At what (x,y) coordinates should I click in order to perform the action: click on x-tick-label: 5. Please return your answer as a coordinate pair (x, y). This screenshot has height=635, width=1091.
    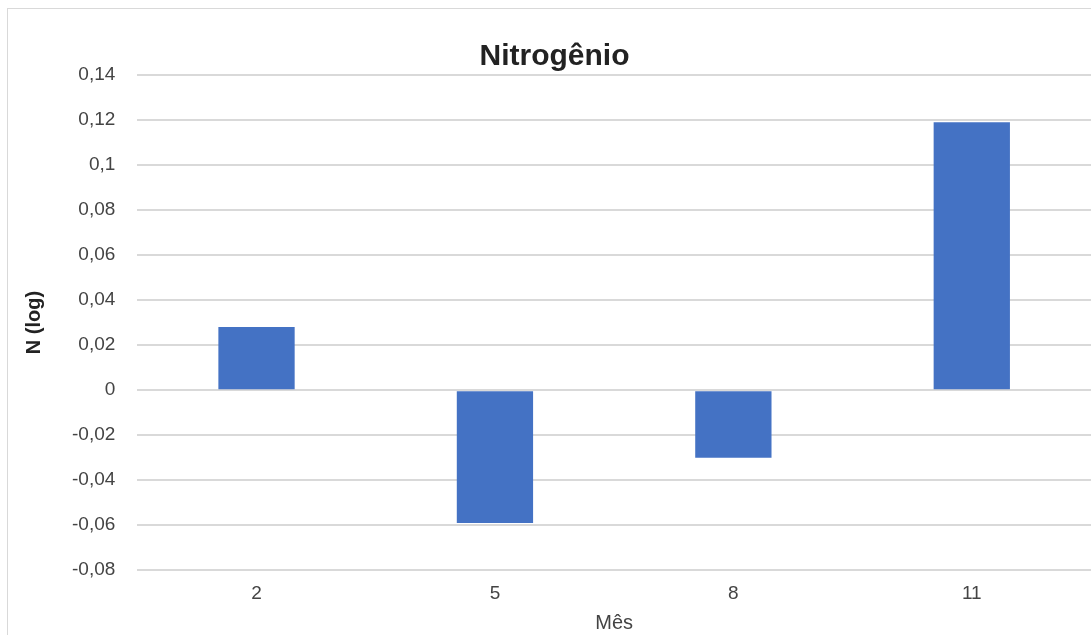
    Looking at the image, I should click on (495, 592).